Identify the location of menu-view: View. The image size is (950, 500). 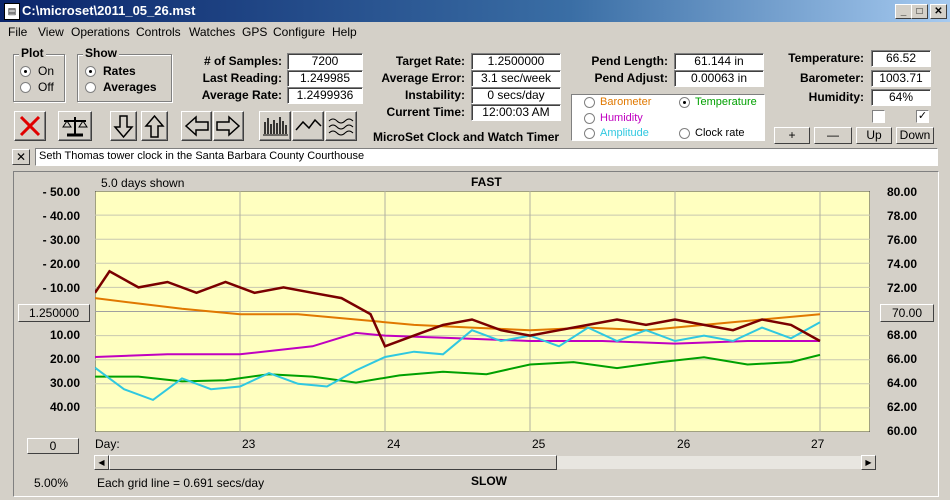
(51, 32).